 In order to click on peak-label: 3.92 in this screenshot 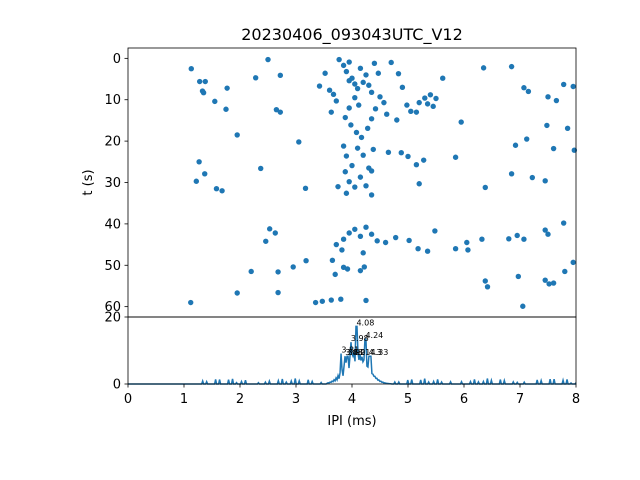, I will do `click(357, 352)`.